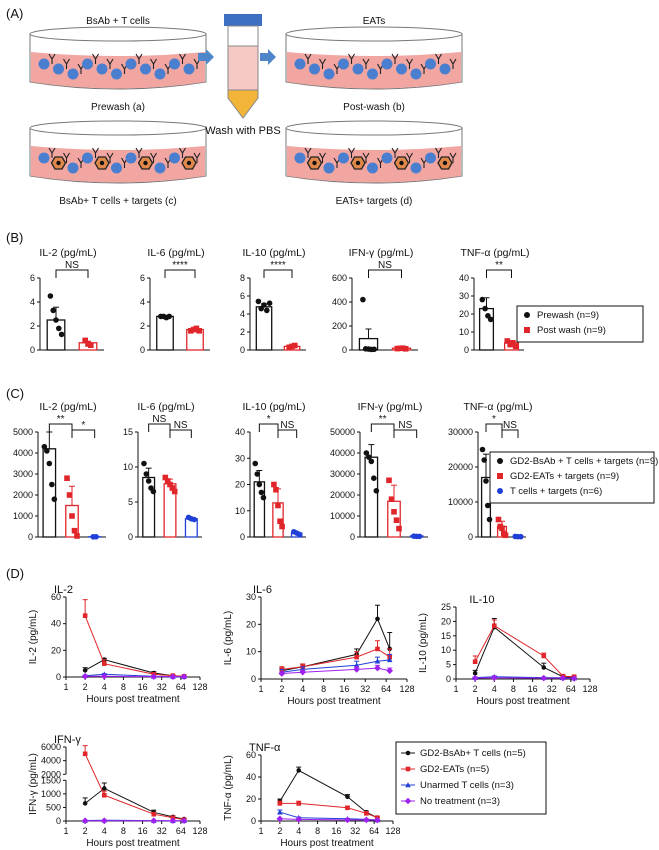 This screenshot has width=659, height=850. Describe the element at coordinates (134, 803) in the screenshot. I see `series-line` at that location.